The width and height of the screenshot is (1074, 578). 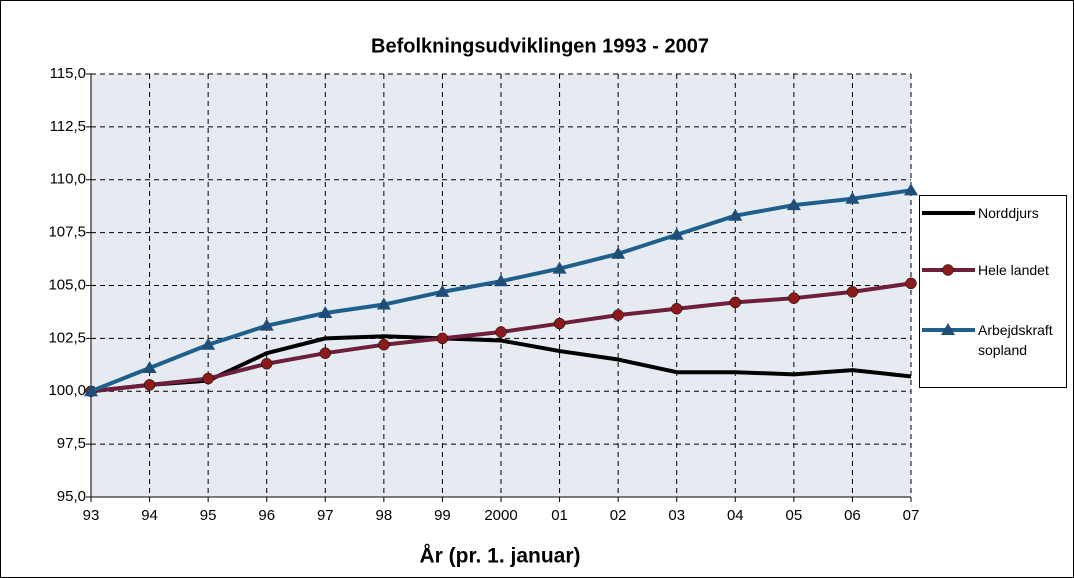 I want to click on y-tick-label: 112,5, so click(x=68, y=126).